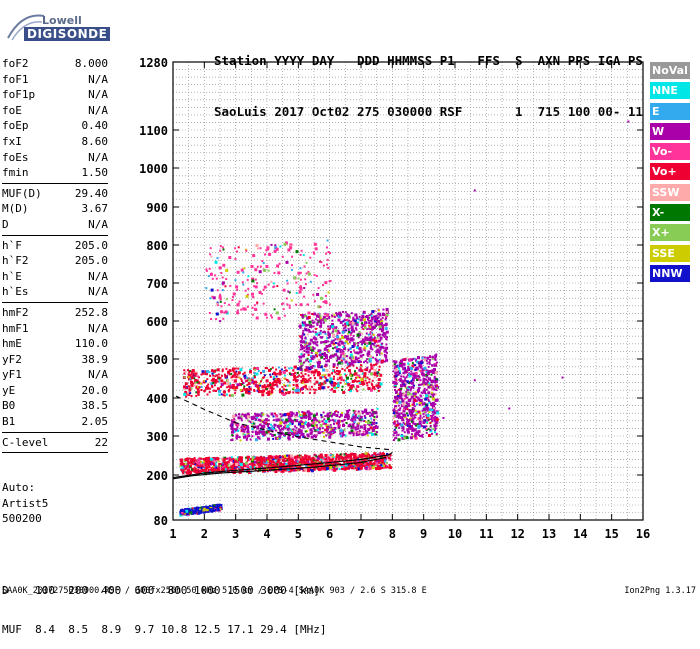 The width and height of the screenshot is (700, 649). I want to click on y-tick-label: 800, so click(157, 246).